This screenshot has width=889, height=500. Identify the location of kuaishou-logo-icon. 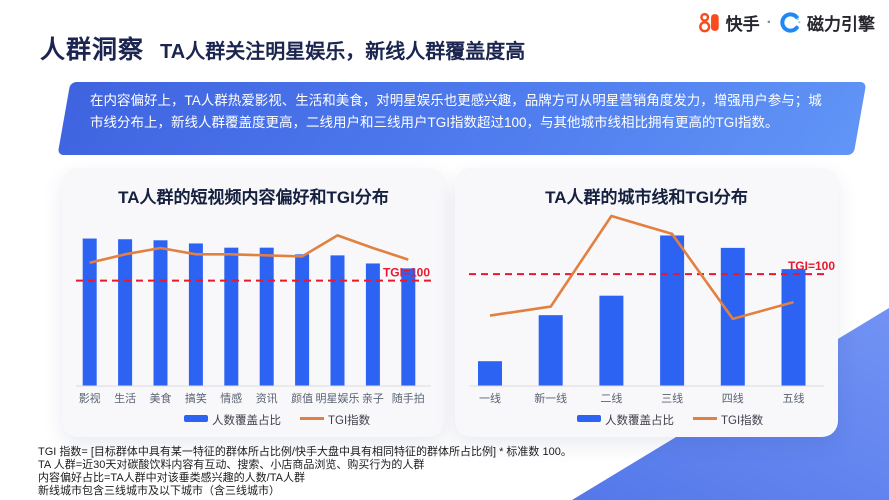
(709, 22).